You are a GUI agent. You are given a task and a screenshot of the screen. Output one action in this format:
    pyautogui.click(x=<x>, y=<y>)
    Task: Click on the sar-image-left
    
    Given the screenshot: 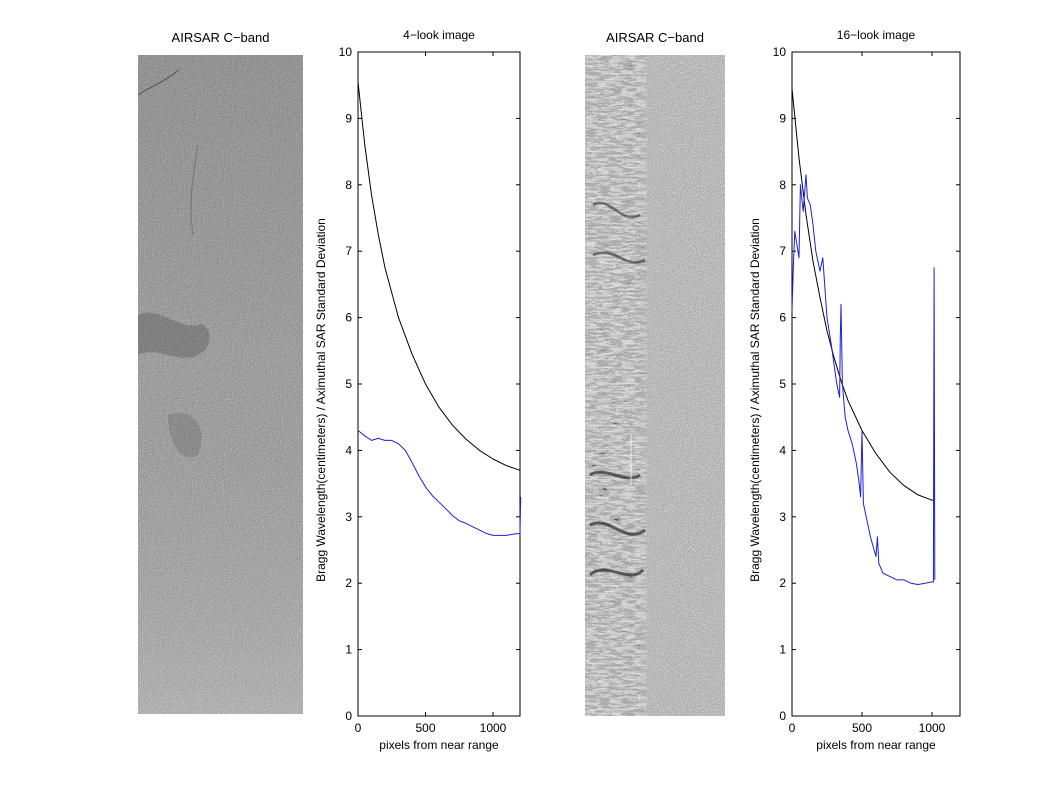 What is the action you would take?
    pyautogui.click(x=220, y=384)
    